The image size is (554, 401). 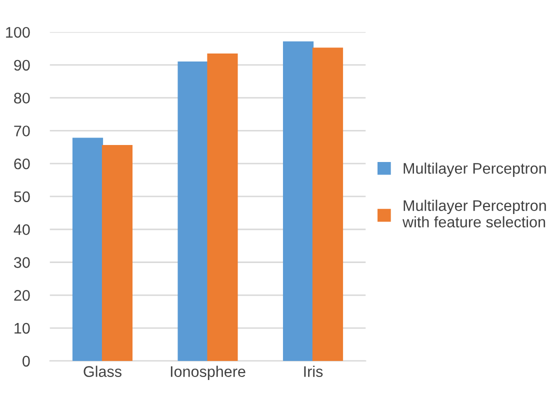 What do you see at coordinates (208, 373) in the screenshot?
I see `x-tick-label: Ionosphere` at bounding box center [208, 373].